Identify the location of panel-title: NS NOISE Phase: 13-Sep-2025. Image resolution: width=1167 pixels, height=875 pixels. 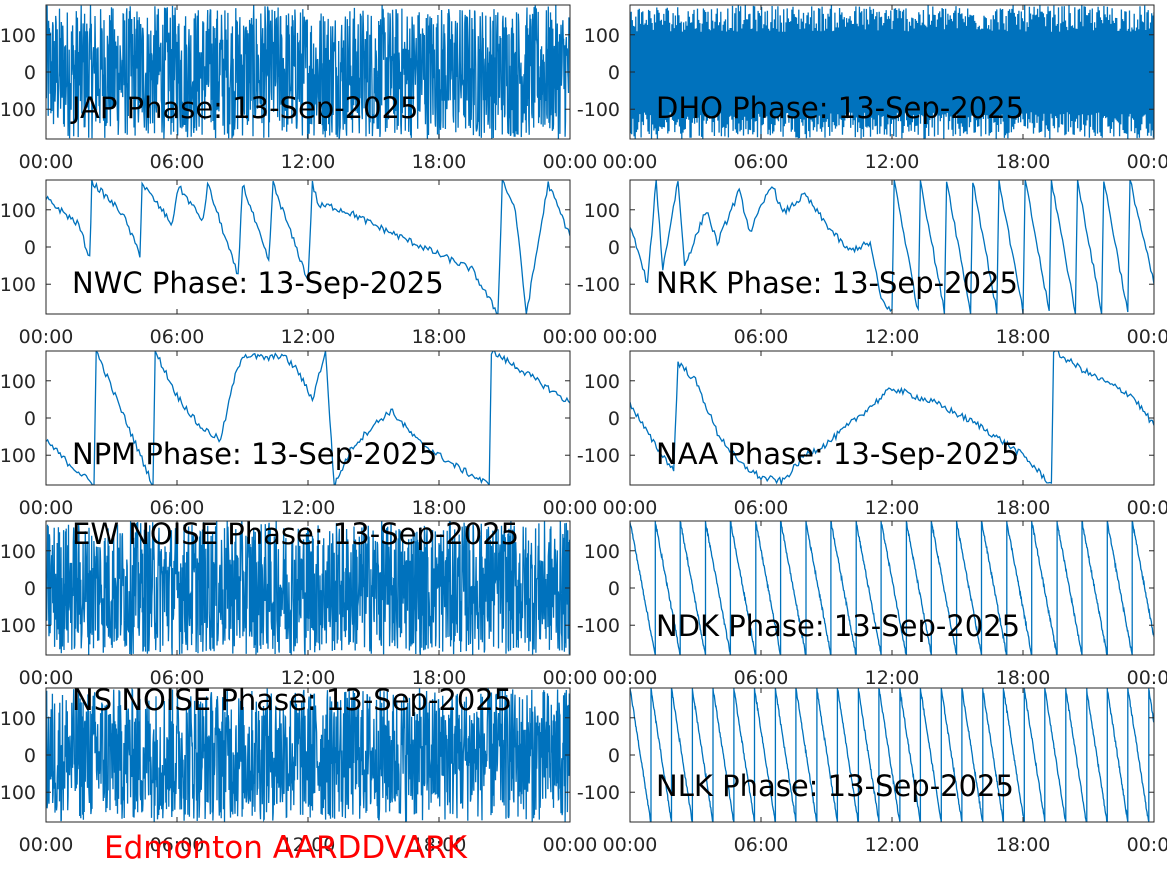
(292, 700).